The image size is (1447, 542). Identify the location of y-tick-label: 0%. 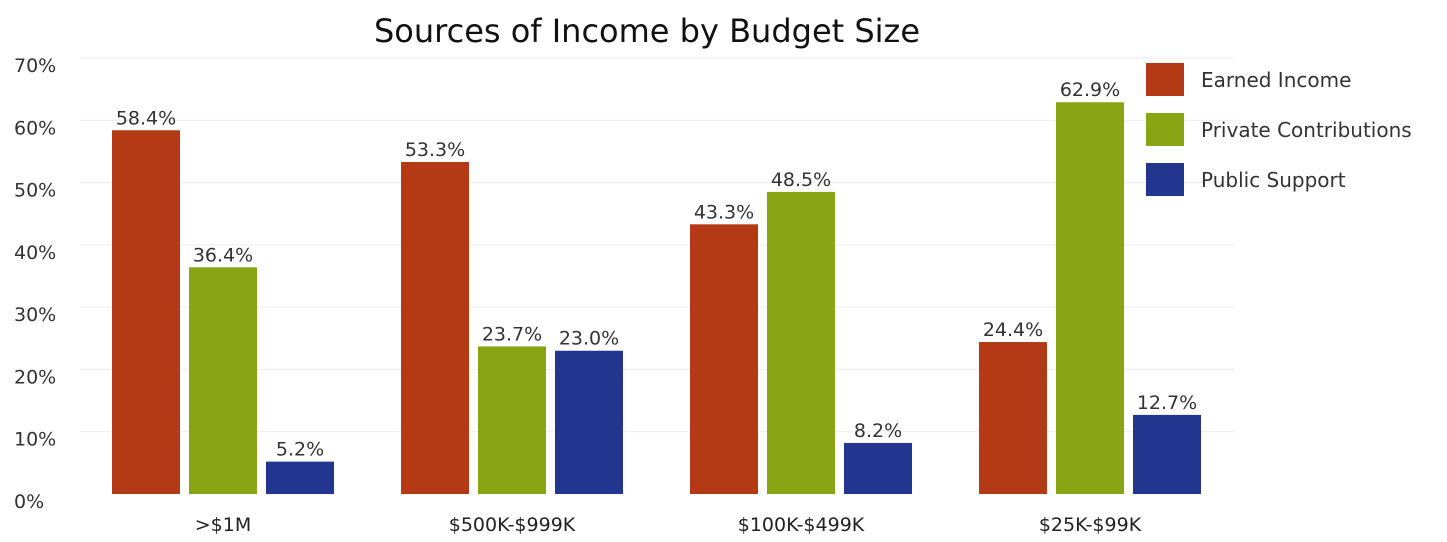
(29, 502).